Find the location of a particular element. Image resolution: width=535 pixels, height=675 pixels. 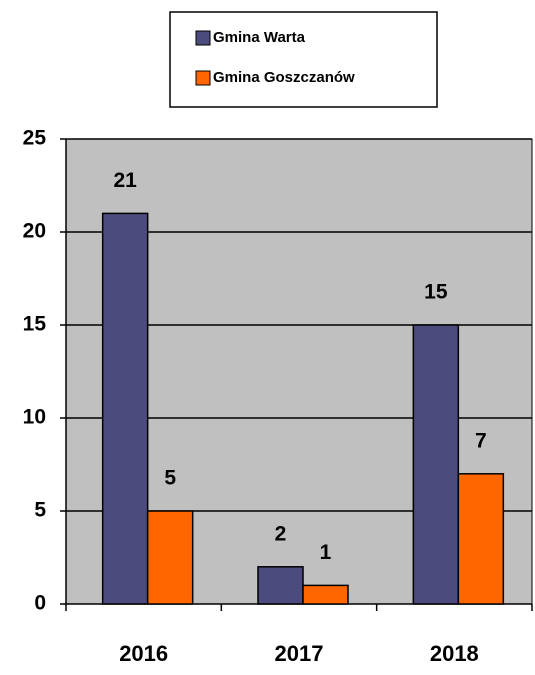

legend-label: Gmina Warta is located at coordinates (259, 37).